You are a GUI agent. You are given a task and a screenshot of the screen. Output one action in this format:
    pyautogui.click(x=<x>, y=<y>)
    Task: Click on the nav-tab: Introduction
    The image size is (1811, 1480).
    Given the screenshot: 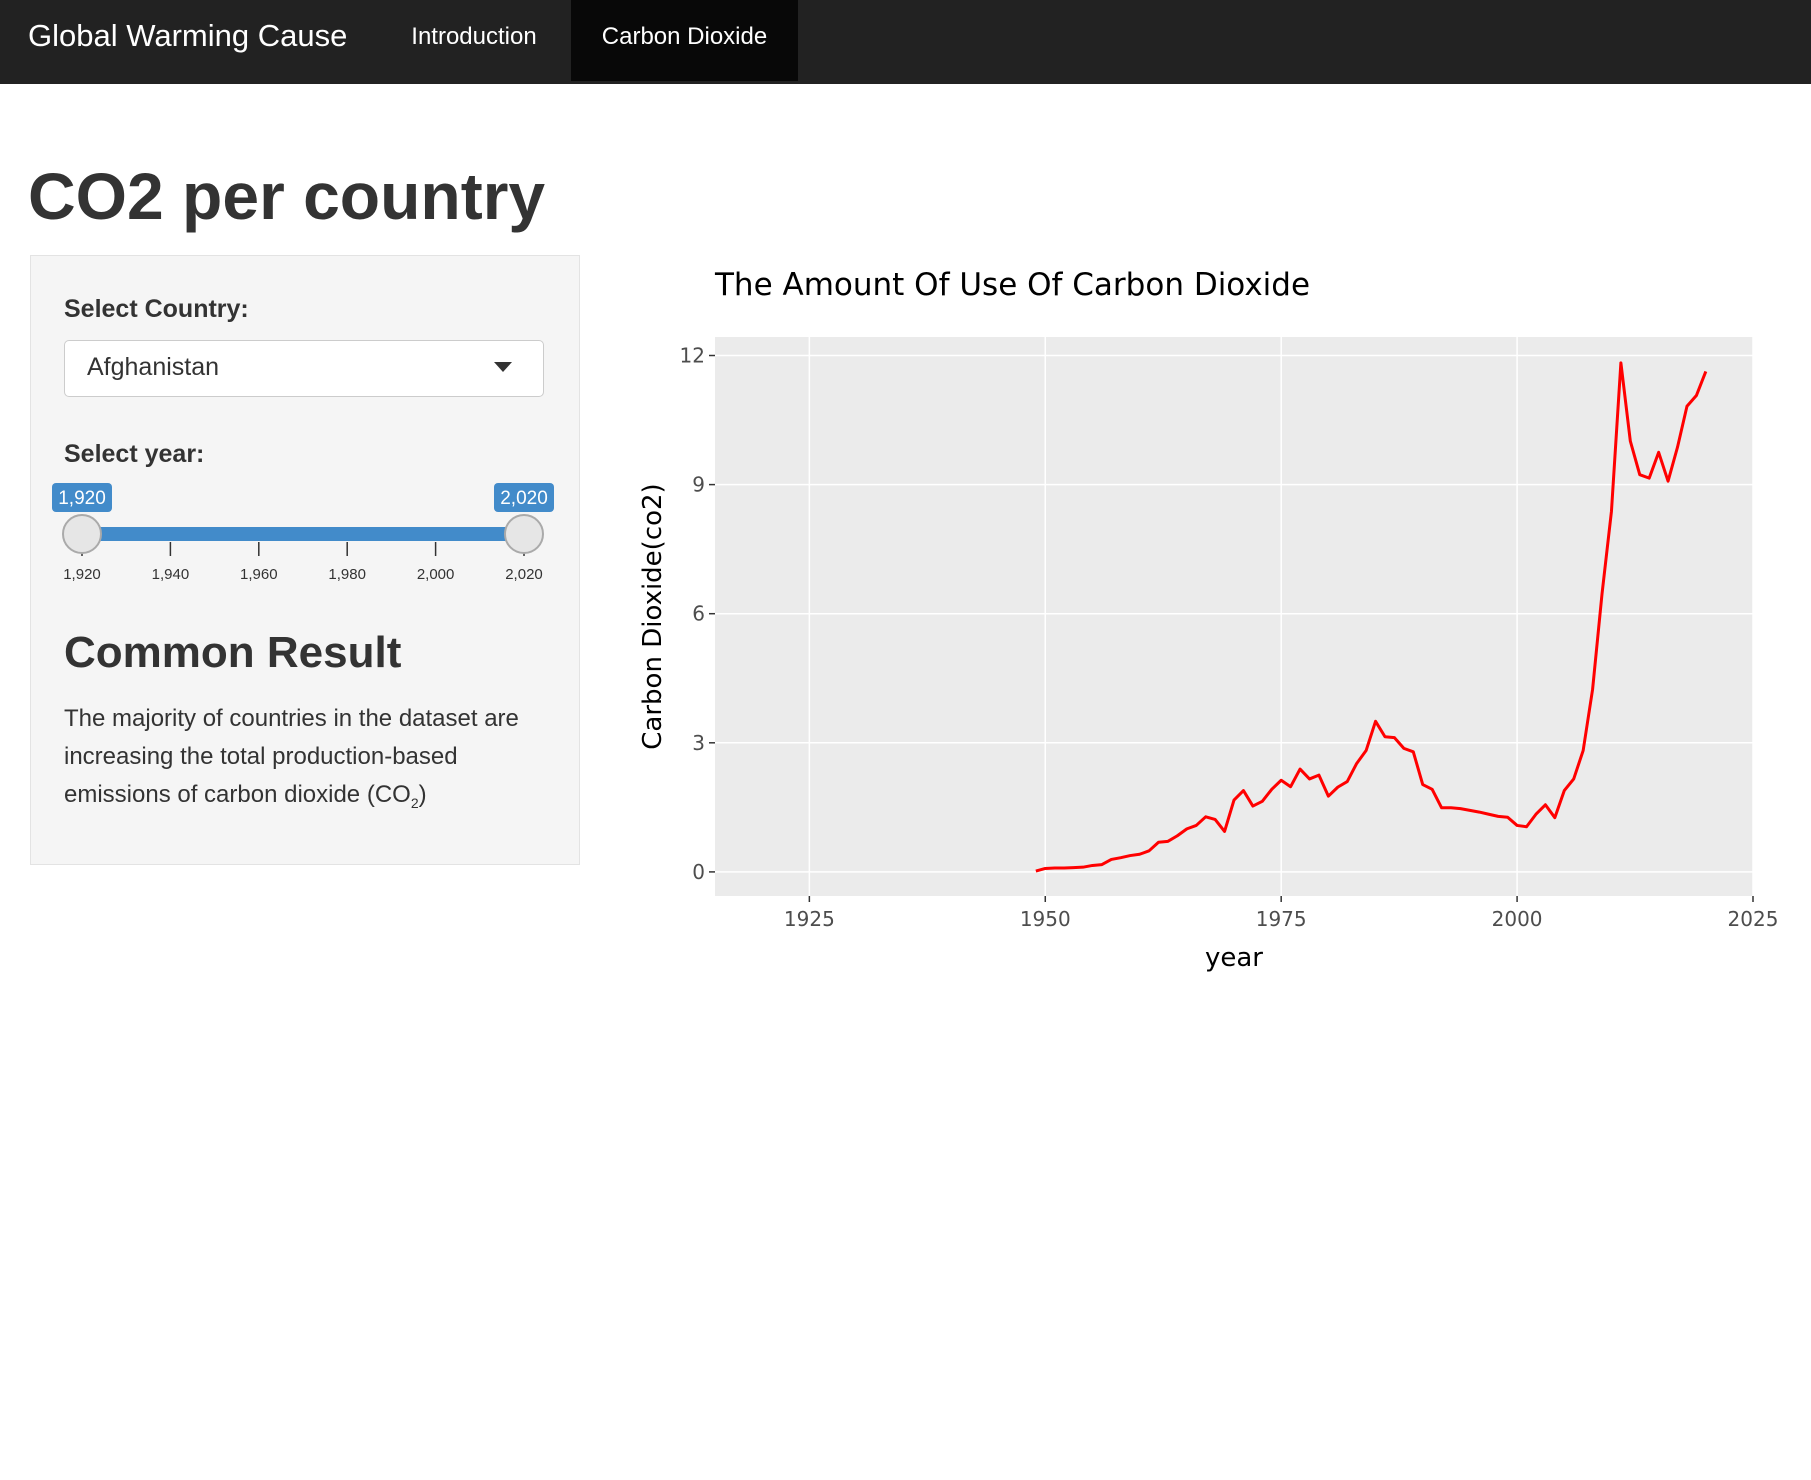 What is the action you would take?
    pyautogui.click(x=474, y=36)
    